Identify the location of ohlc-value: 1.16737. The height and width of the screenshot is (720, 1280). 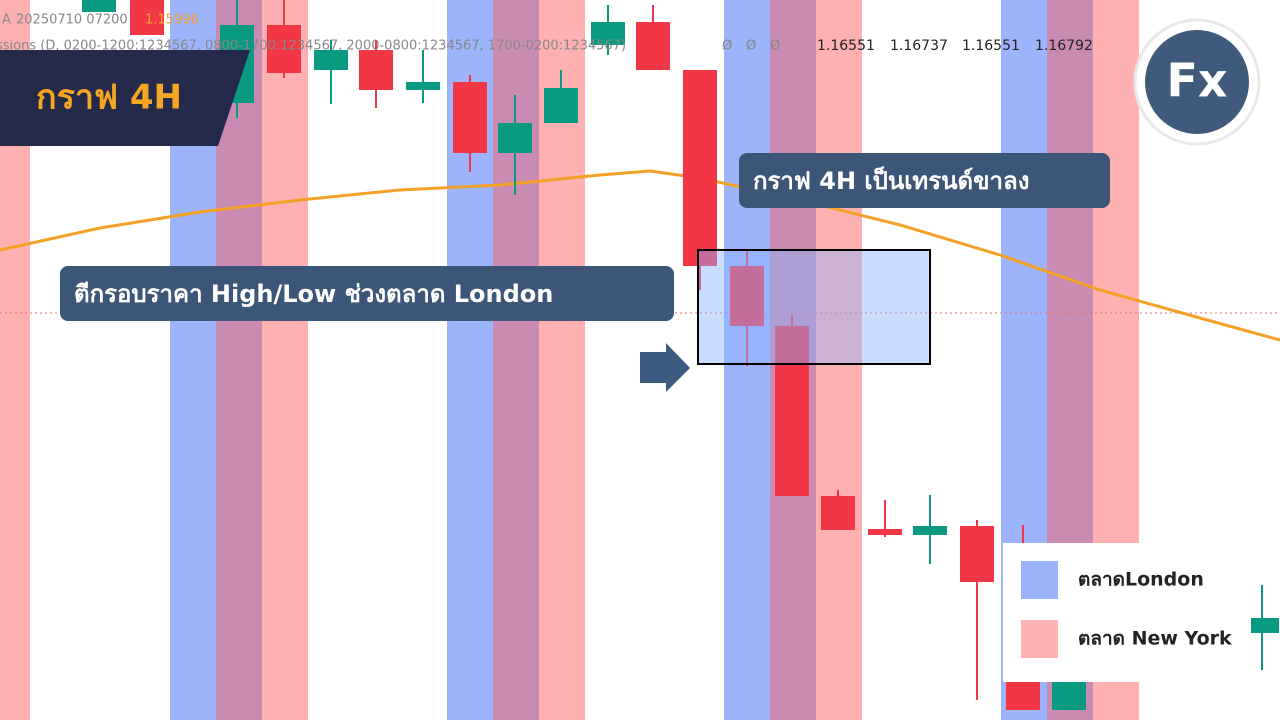
(919, 46).